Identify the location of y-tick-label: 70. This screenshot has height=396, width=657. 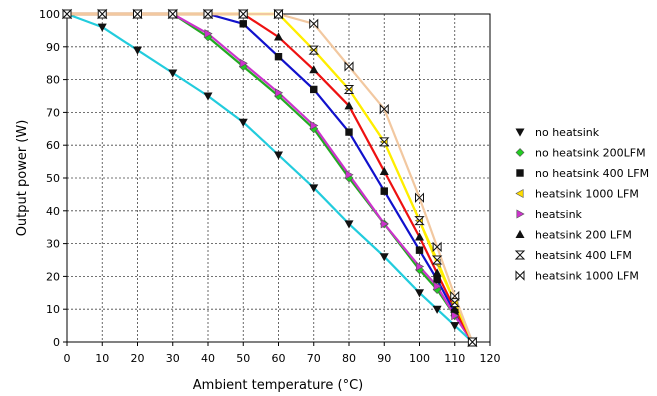
(53, 112).